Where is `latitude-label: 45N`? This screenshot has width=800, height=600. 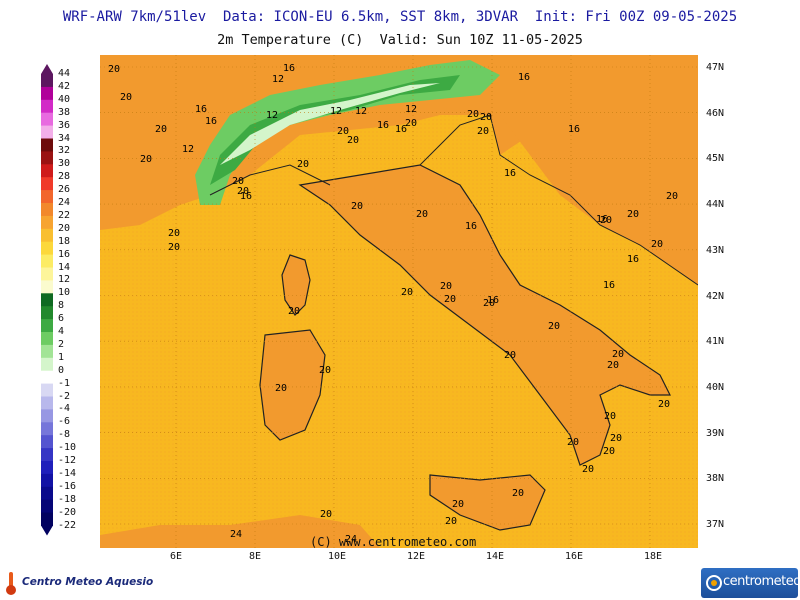 latitude-label: 45N is located at coordinates (715, 159).